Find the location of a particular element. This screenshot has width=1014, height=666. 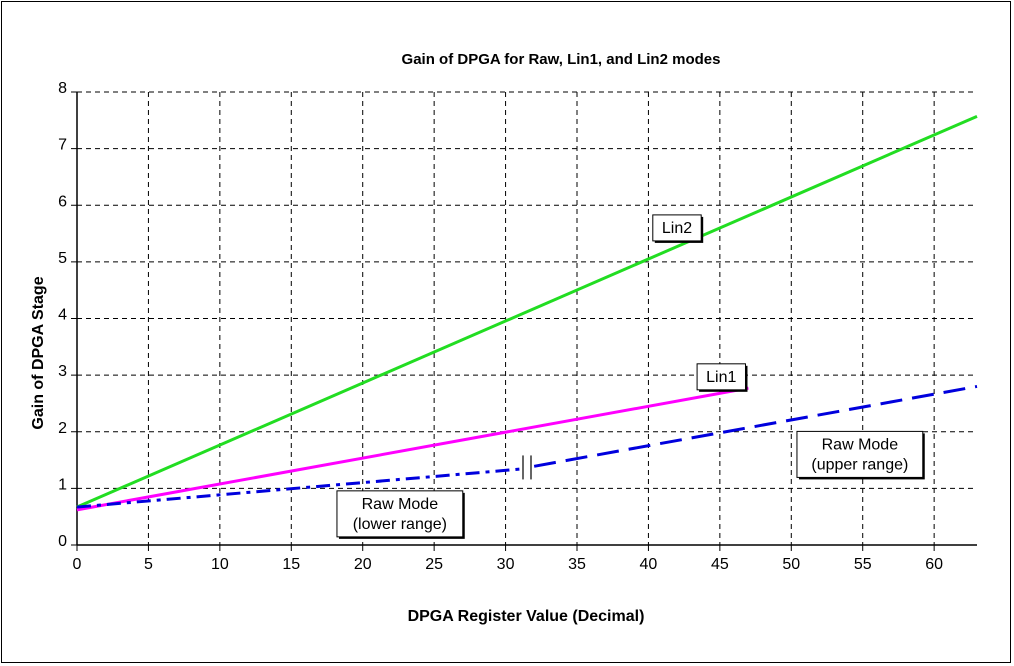

x-tick-label-20: 20 is located at coordinates (363, 564).